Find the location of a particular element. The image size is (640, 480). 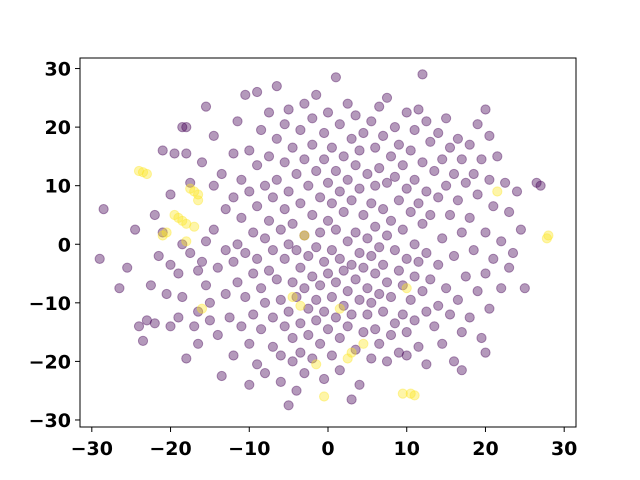

y-tick-label: 10 is located at coordinates (58, 187).